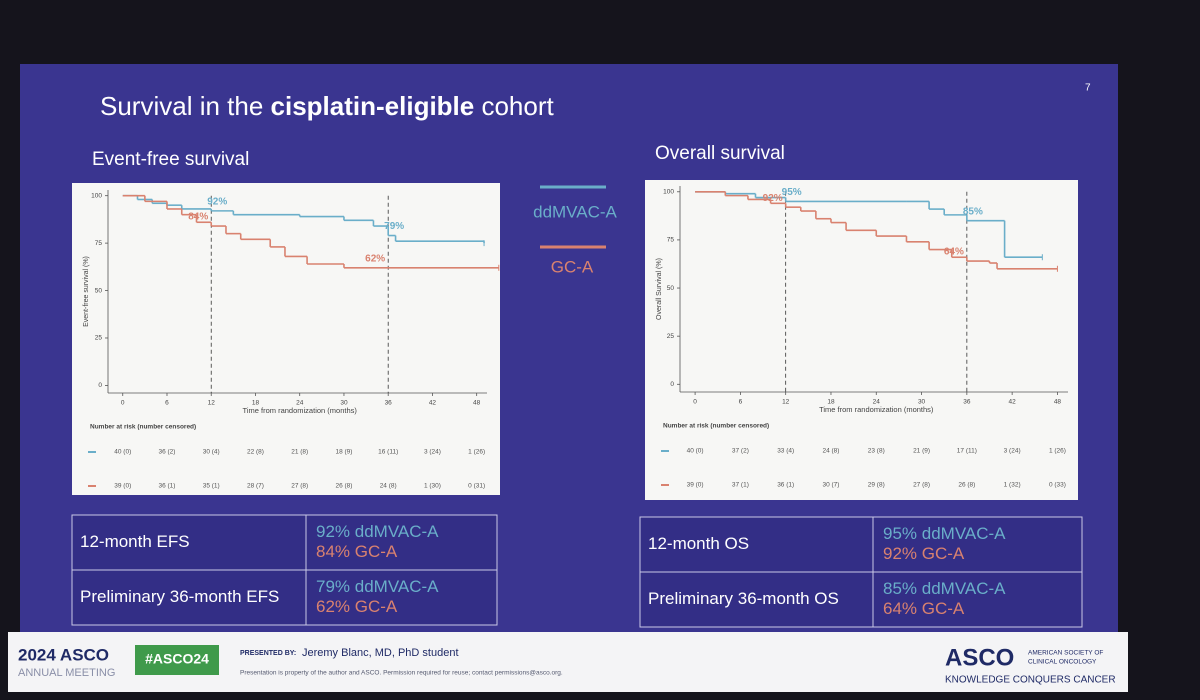  I want to click on annotation: 92%, so click(217, 202).